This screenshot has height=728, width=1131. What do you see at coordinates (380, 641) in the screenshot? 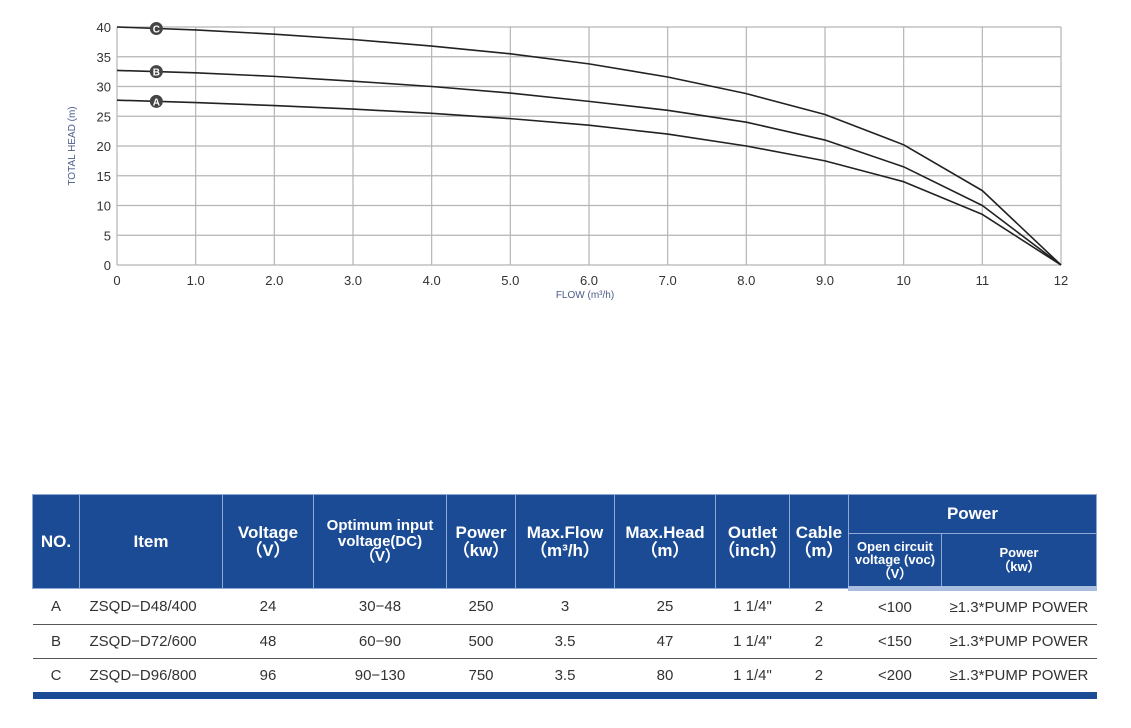
I see `cell-optimum-voltage: 60−90` at bounding box center [380, 641].